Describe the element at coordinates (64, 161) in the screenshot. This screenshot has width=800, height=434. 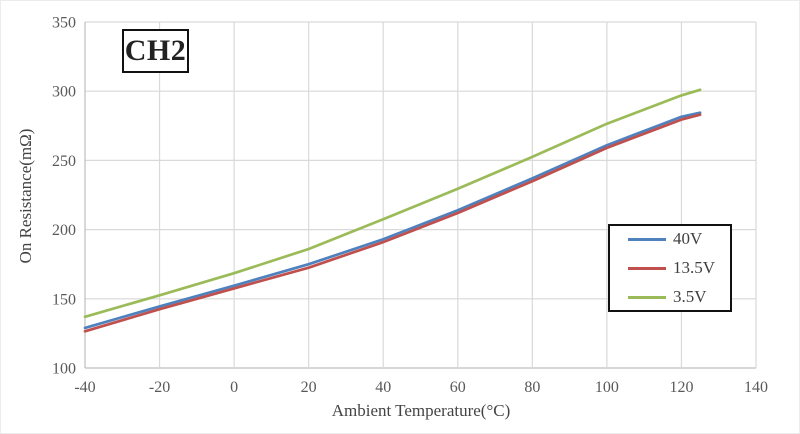
I see `svg-text: 250` at that location.